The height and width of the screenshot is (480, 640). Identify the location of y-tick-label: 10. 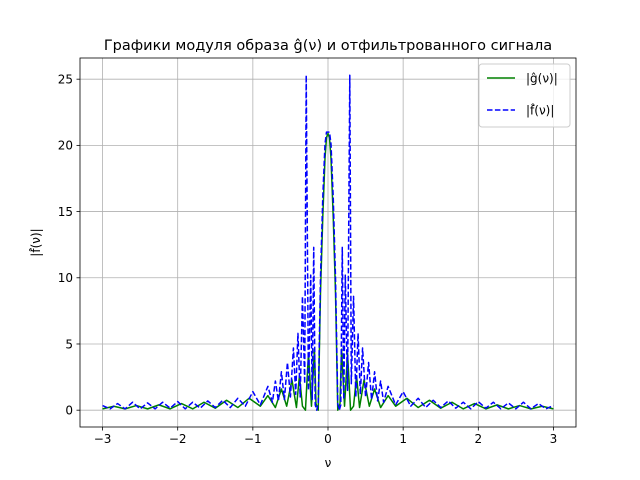
(65, 278).